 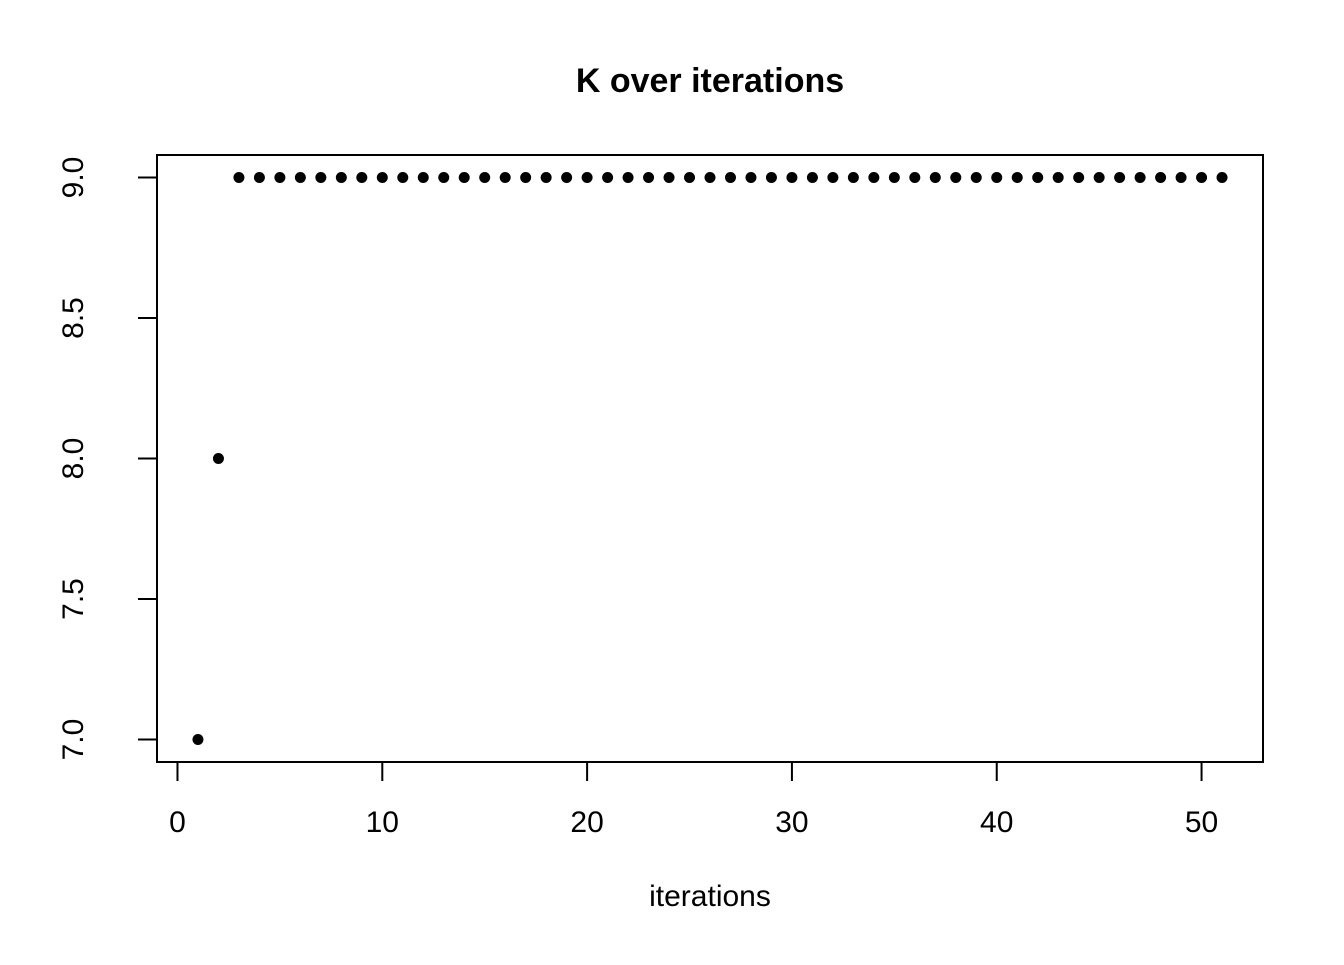 What do you see at coordinates (710, 81) in the screenshot?
I see `chart-title: K over iterations` at bounding box center [710, 81].